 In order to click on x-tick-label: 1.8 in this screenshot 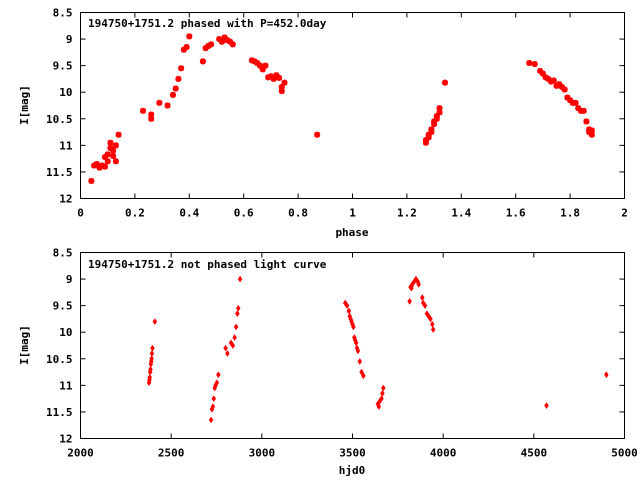, I will do `click(570, 213)`.